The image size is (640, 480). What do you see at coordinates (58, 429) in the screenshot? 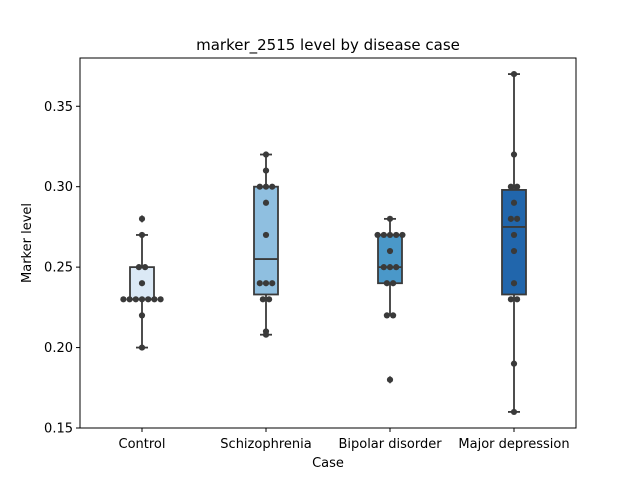
I see `y-tick-label: 0.15` at bounding box center [58, 429].